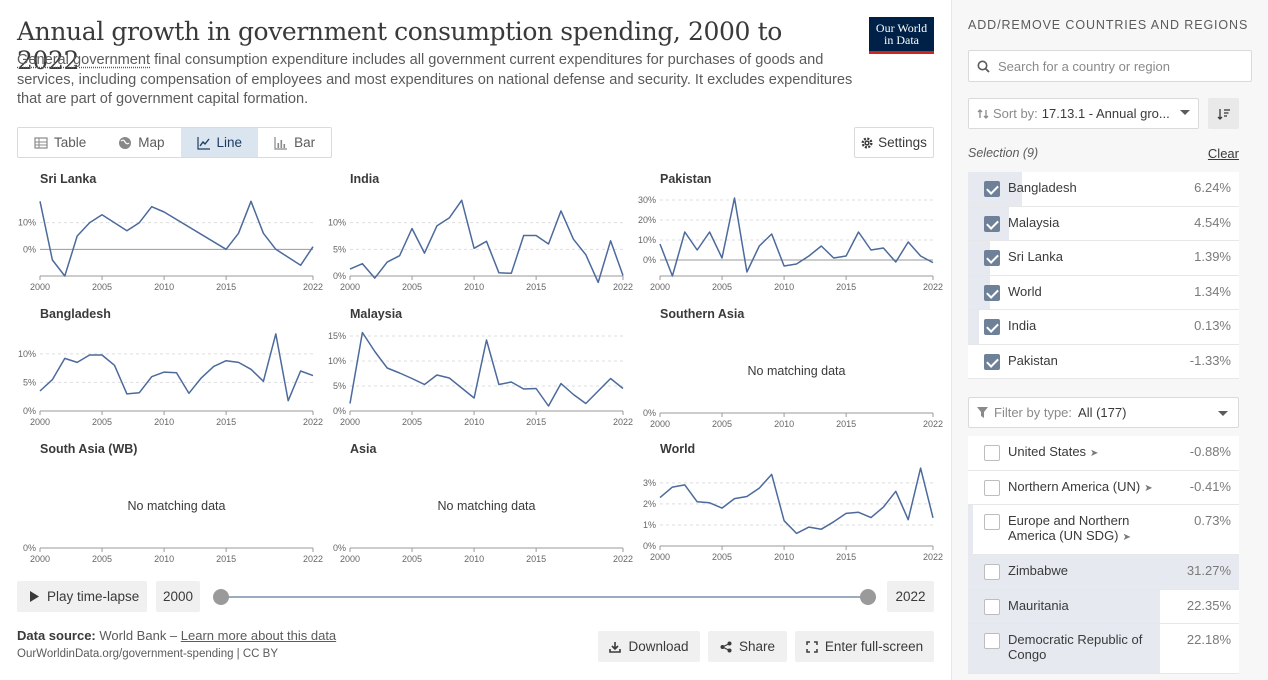 The height and width of the screenshot is (680, 1268). What do you see at coordinates (60, 142) in the screenshot?
I see `tab-table: Table` at bounding box center [60, 142].